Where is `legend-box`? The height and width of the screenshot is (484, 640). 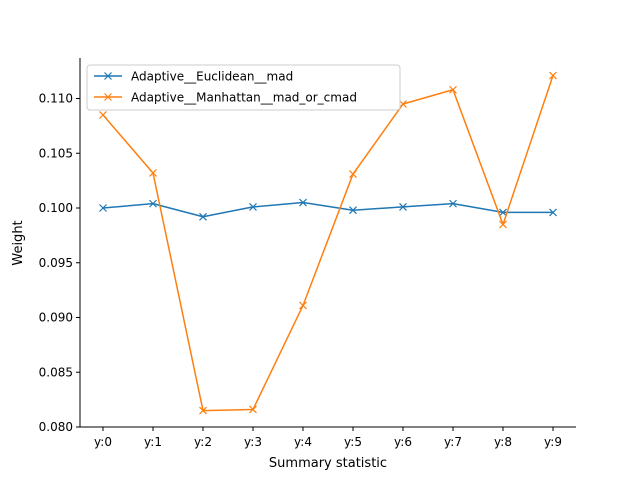 legend-box is located at coordinates (243, 87).